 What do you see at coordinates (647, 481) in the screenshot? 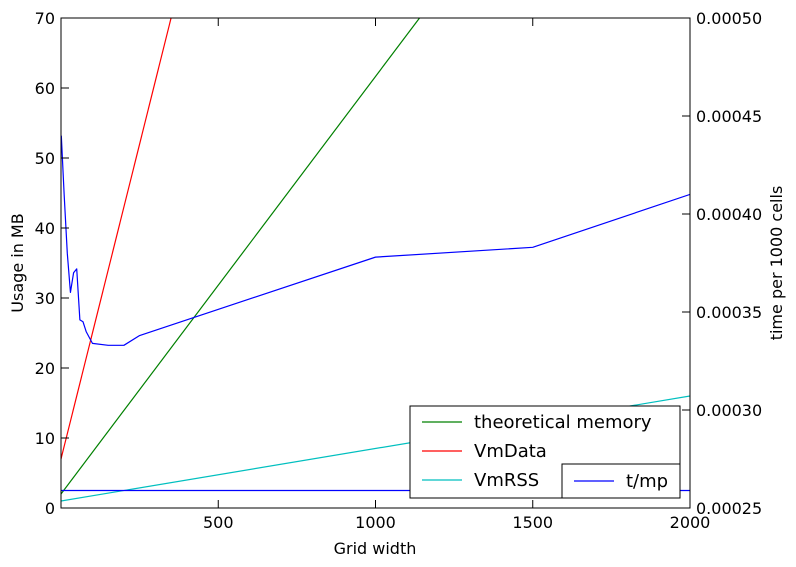
I see `legend-label-t-mp: t/mp` at bounding box center [647, 481].